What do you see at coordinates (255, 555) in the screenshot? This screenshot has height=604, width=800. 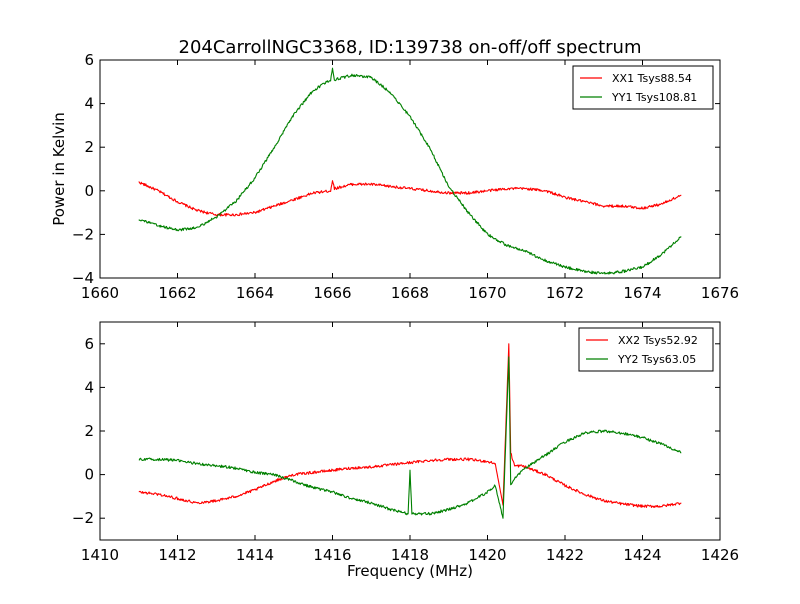 I see `x-tick-label: 1414` at bounding box center [255, 555].